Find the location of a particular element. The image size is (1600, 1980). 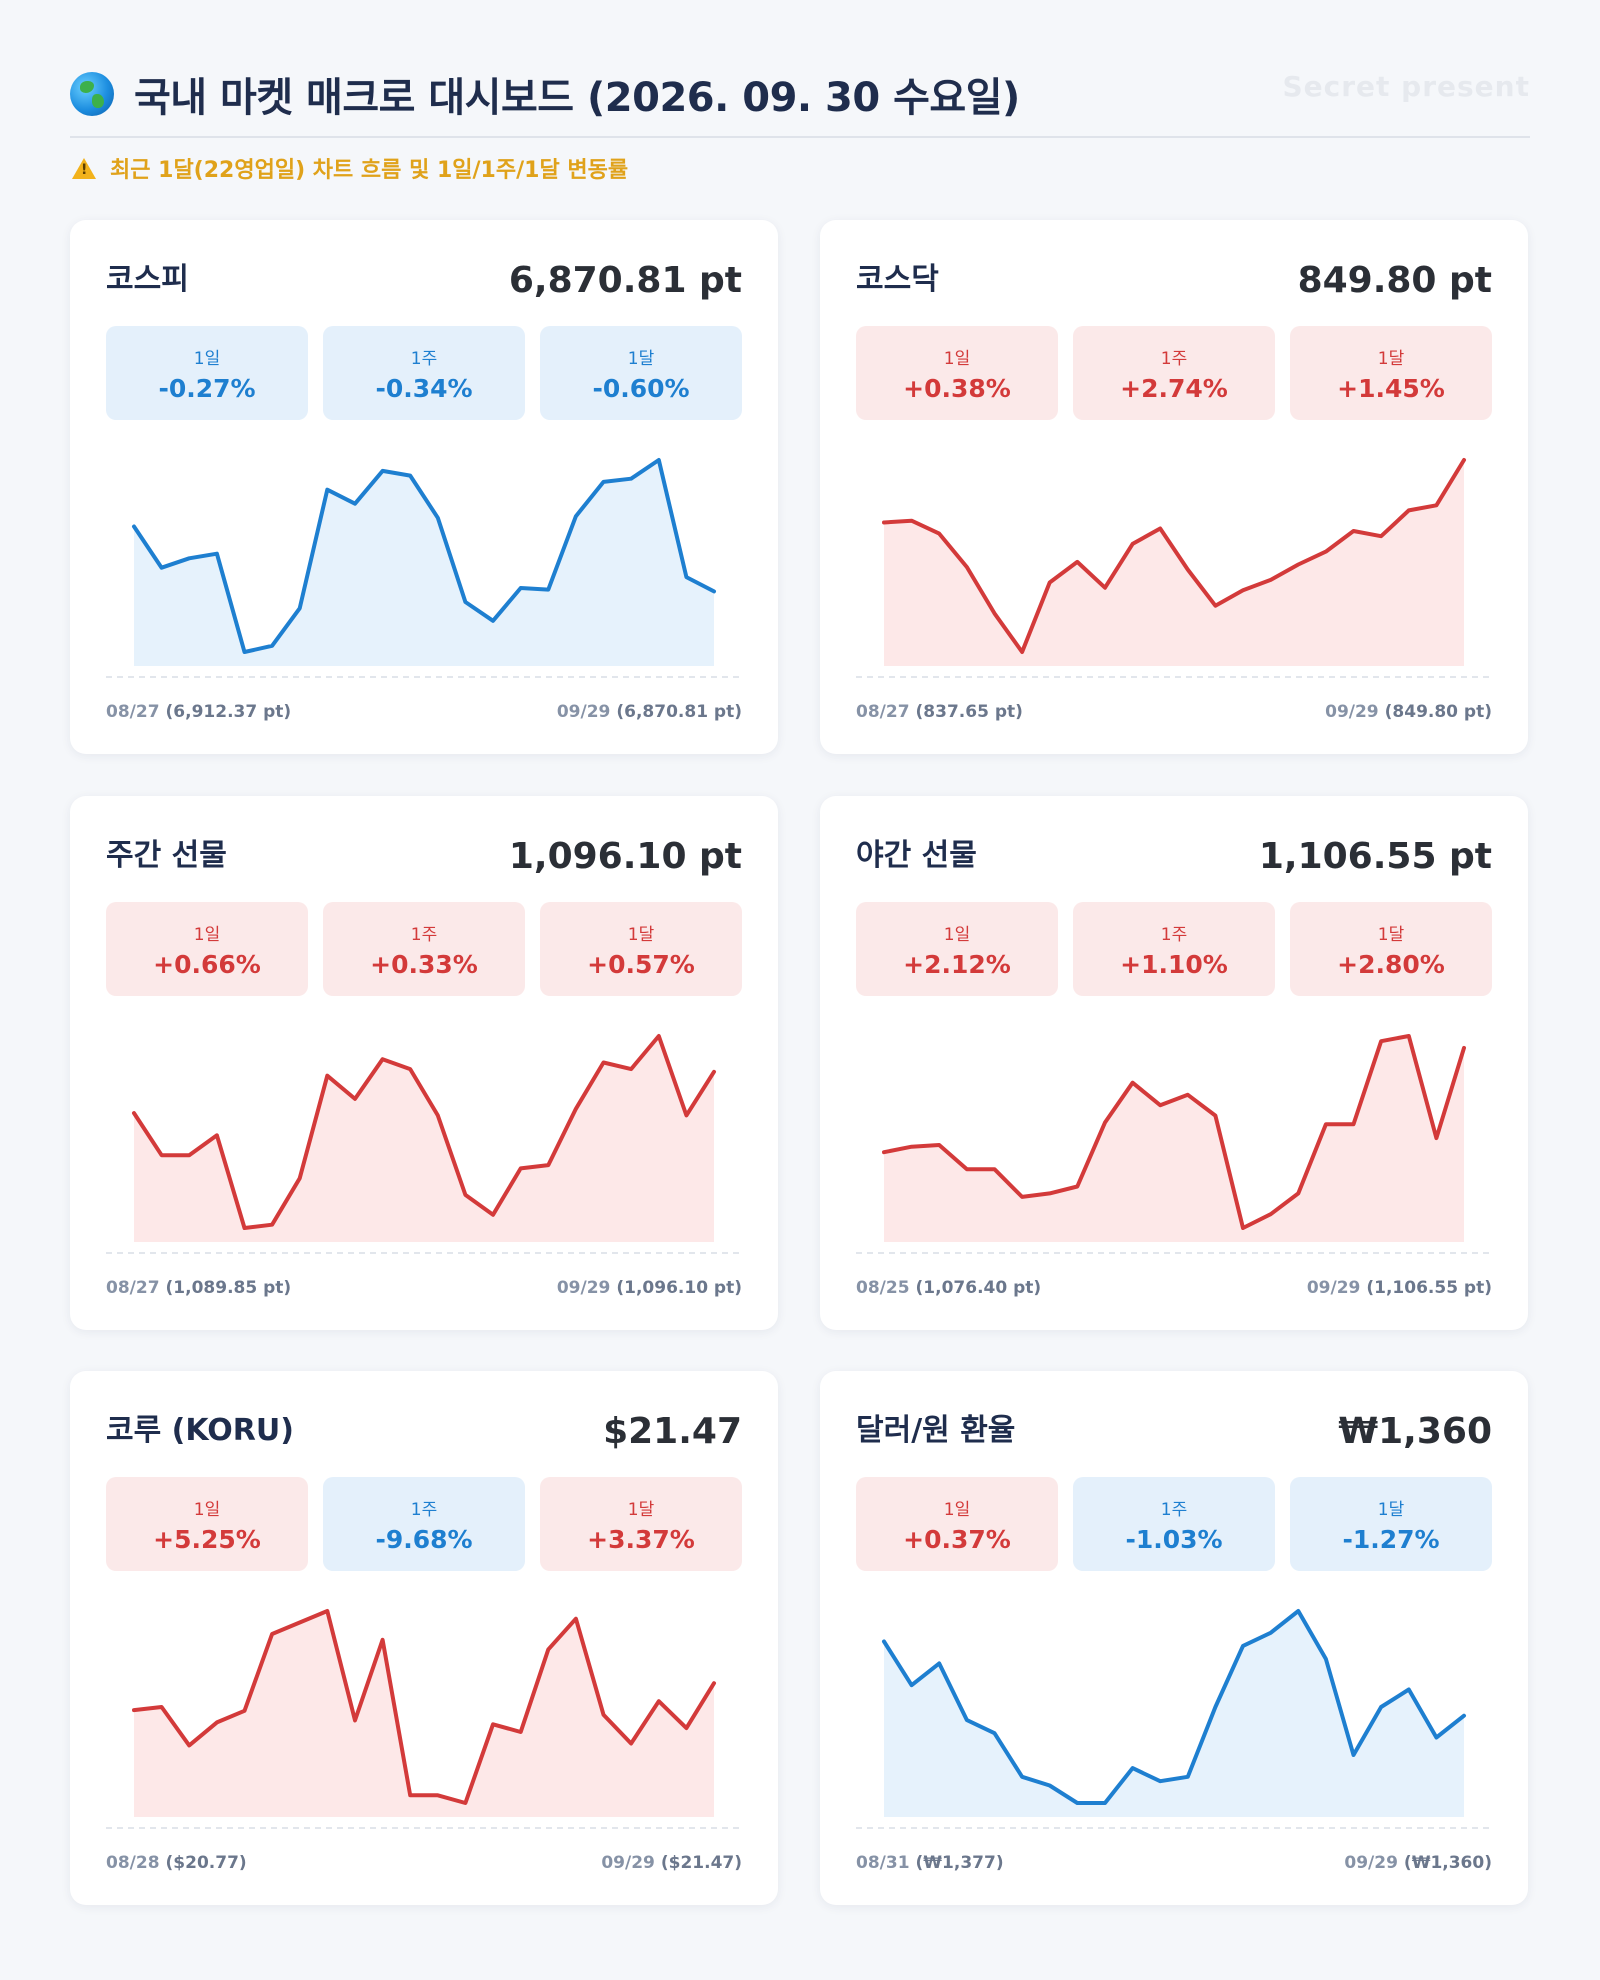

card-title: 야간 선물 is located at coordinates (916, 855).